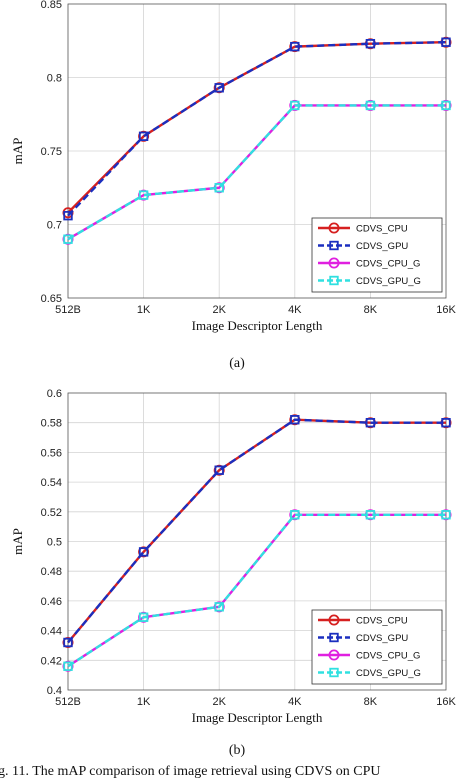  Describe the element at coordinates (237, 363) in the screenshot. I see `subcaption: (a)` at that location.